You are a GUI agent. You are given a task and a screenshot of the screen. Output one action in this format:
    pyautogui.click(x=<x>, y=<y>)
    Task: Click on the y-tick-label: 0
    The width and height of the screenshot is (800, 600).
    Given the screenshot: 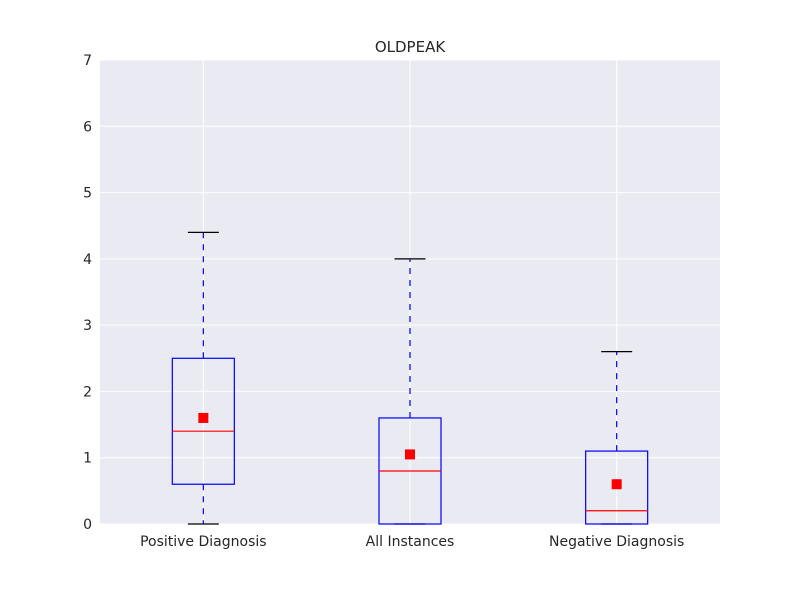 What is the action you would take?
    pyautogui.click(x=87, y=525)
    